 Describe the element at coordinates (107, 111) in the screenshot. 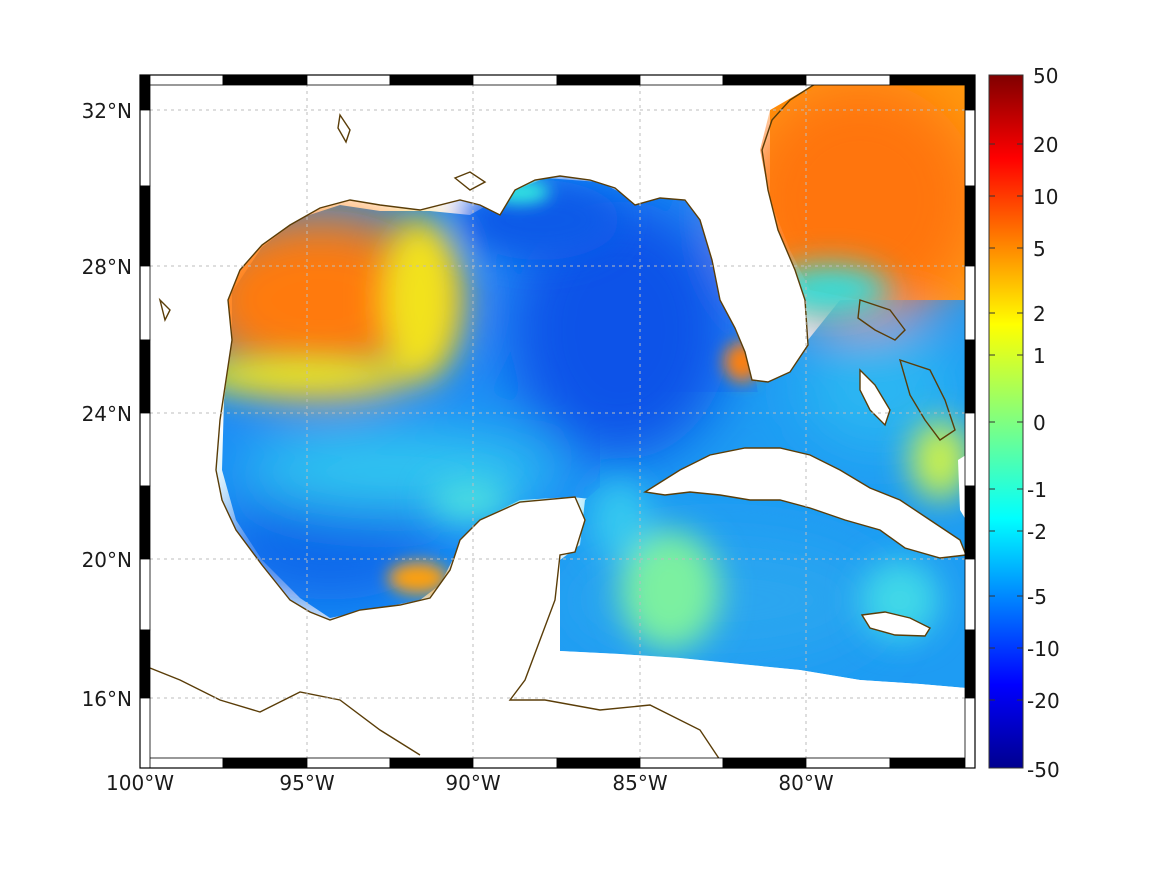

I see `lat-label: 32°N` at that location.